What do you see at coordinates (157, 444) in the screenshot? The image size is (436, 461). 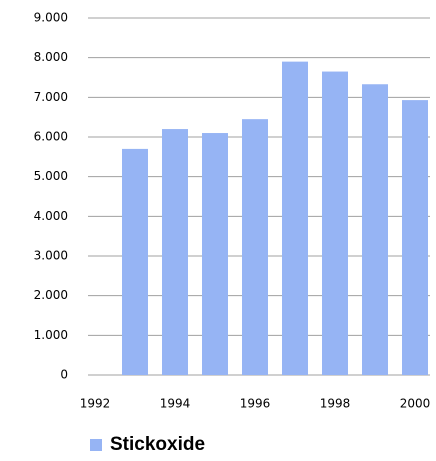 I see `legend-text: Stickoxide` at bounding box center [157, 444].